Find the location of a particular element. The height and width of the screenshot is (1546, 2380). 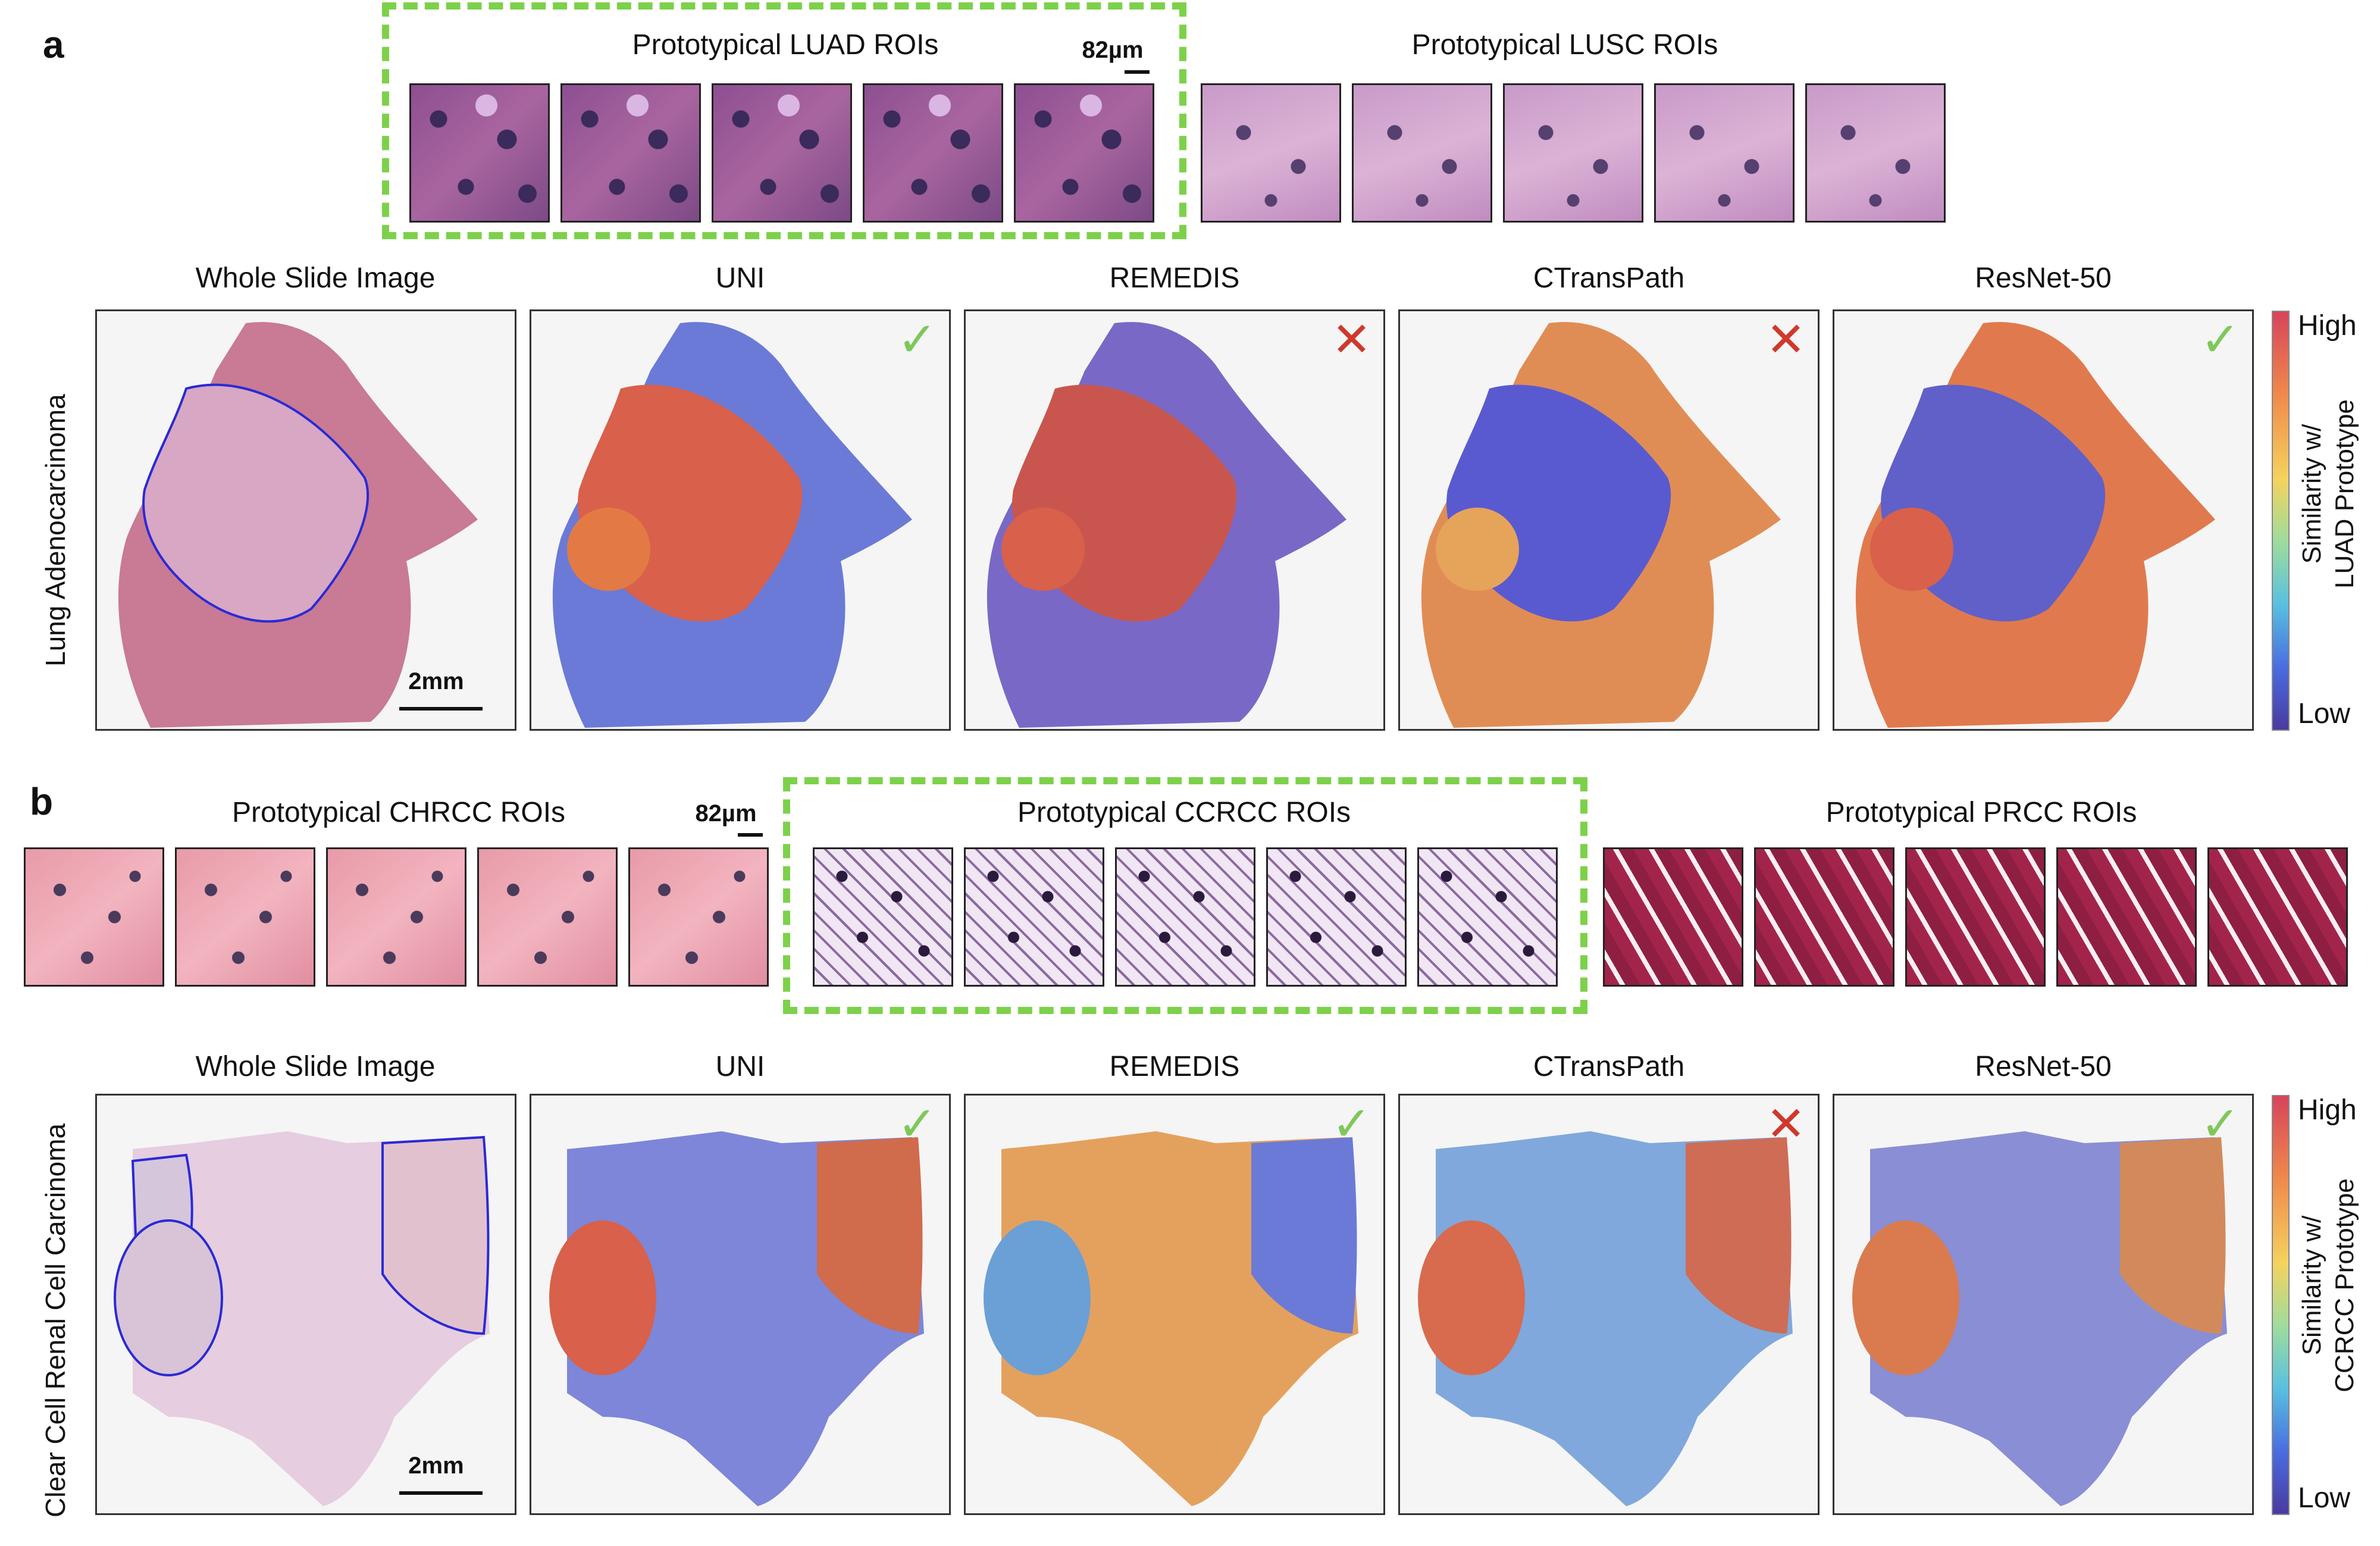

column-title-uni-b: UNI is located at coordinates (740, 1066).